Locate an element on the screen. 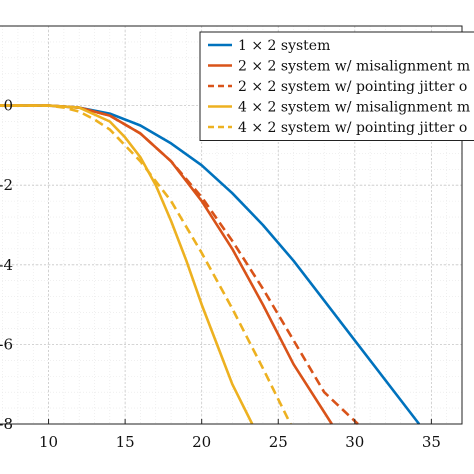 This screenshot has width=474, height=474. legend-label-4: 4 × 2 system w/ misalignment m is located at coordinates (354, 108).